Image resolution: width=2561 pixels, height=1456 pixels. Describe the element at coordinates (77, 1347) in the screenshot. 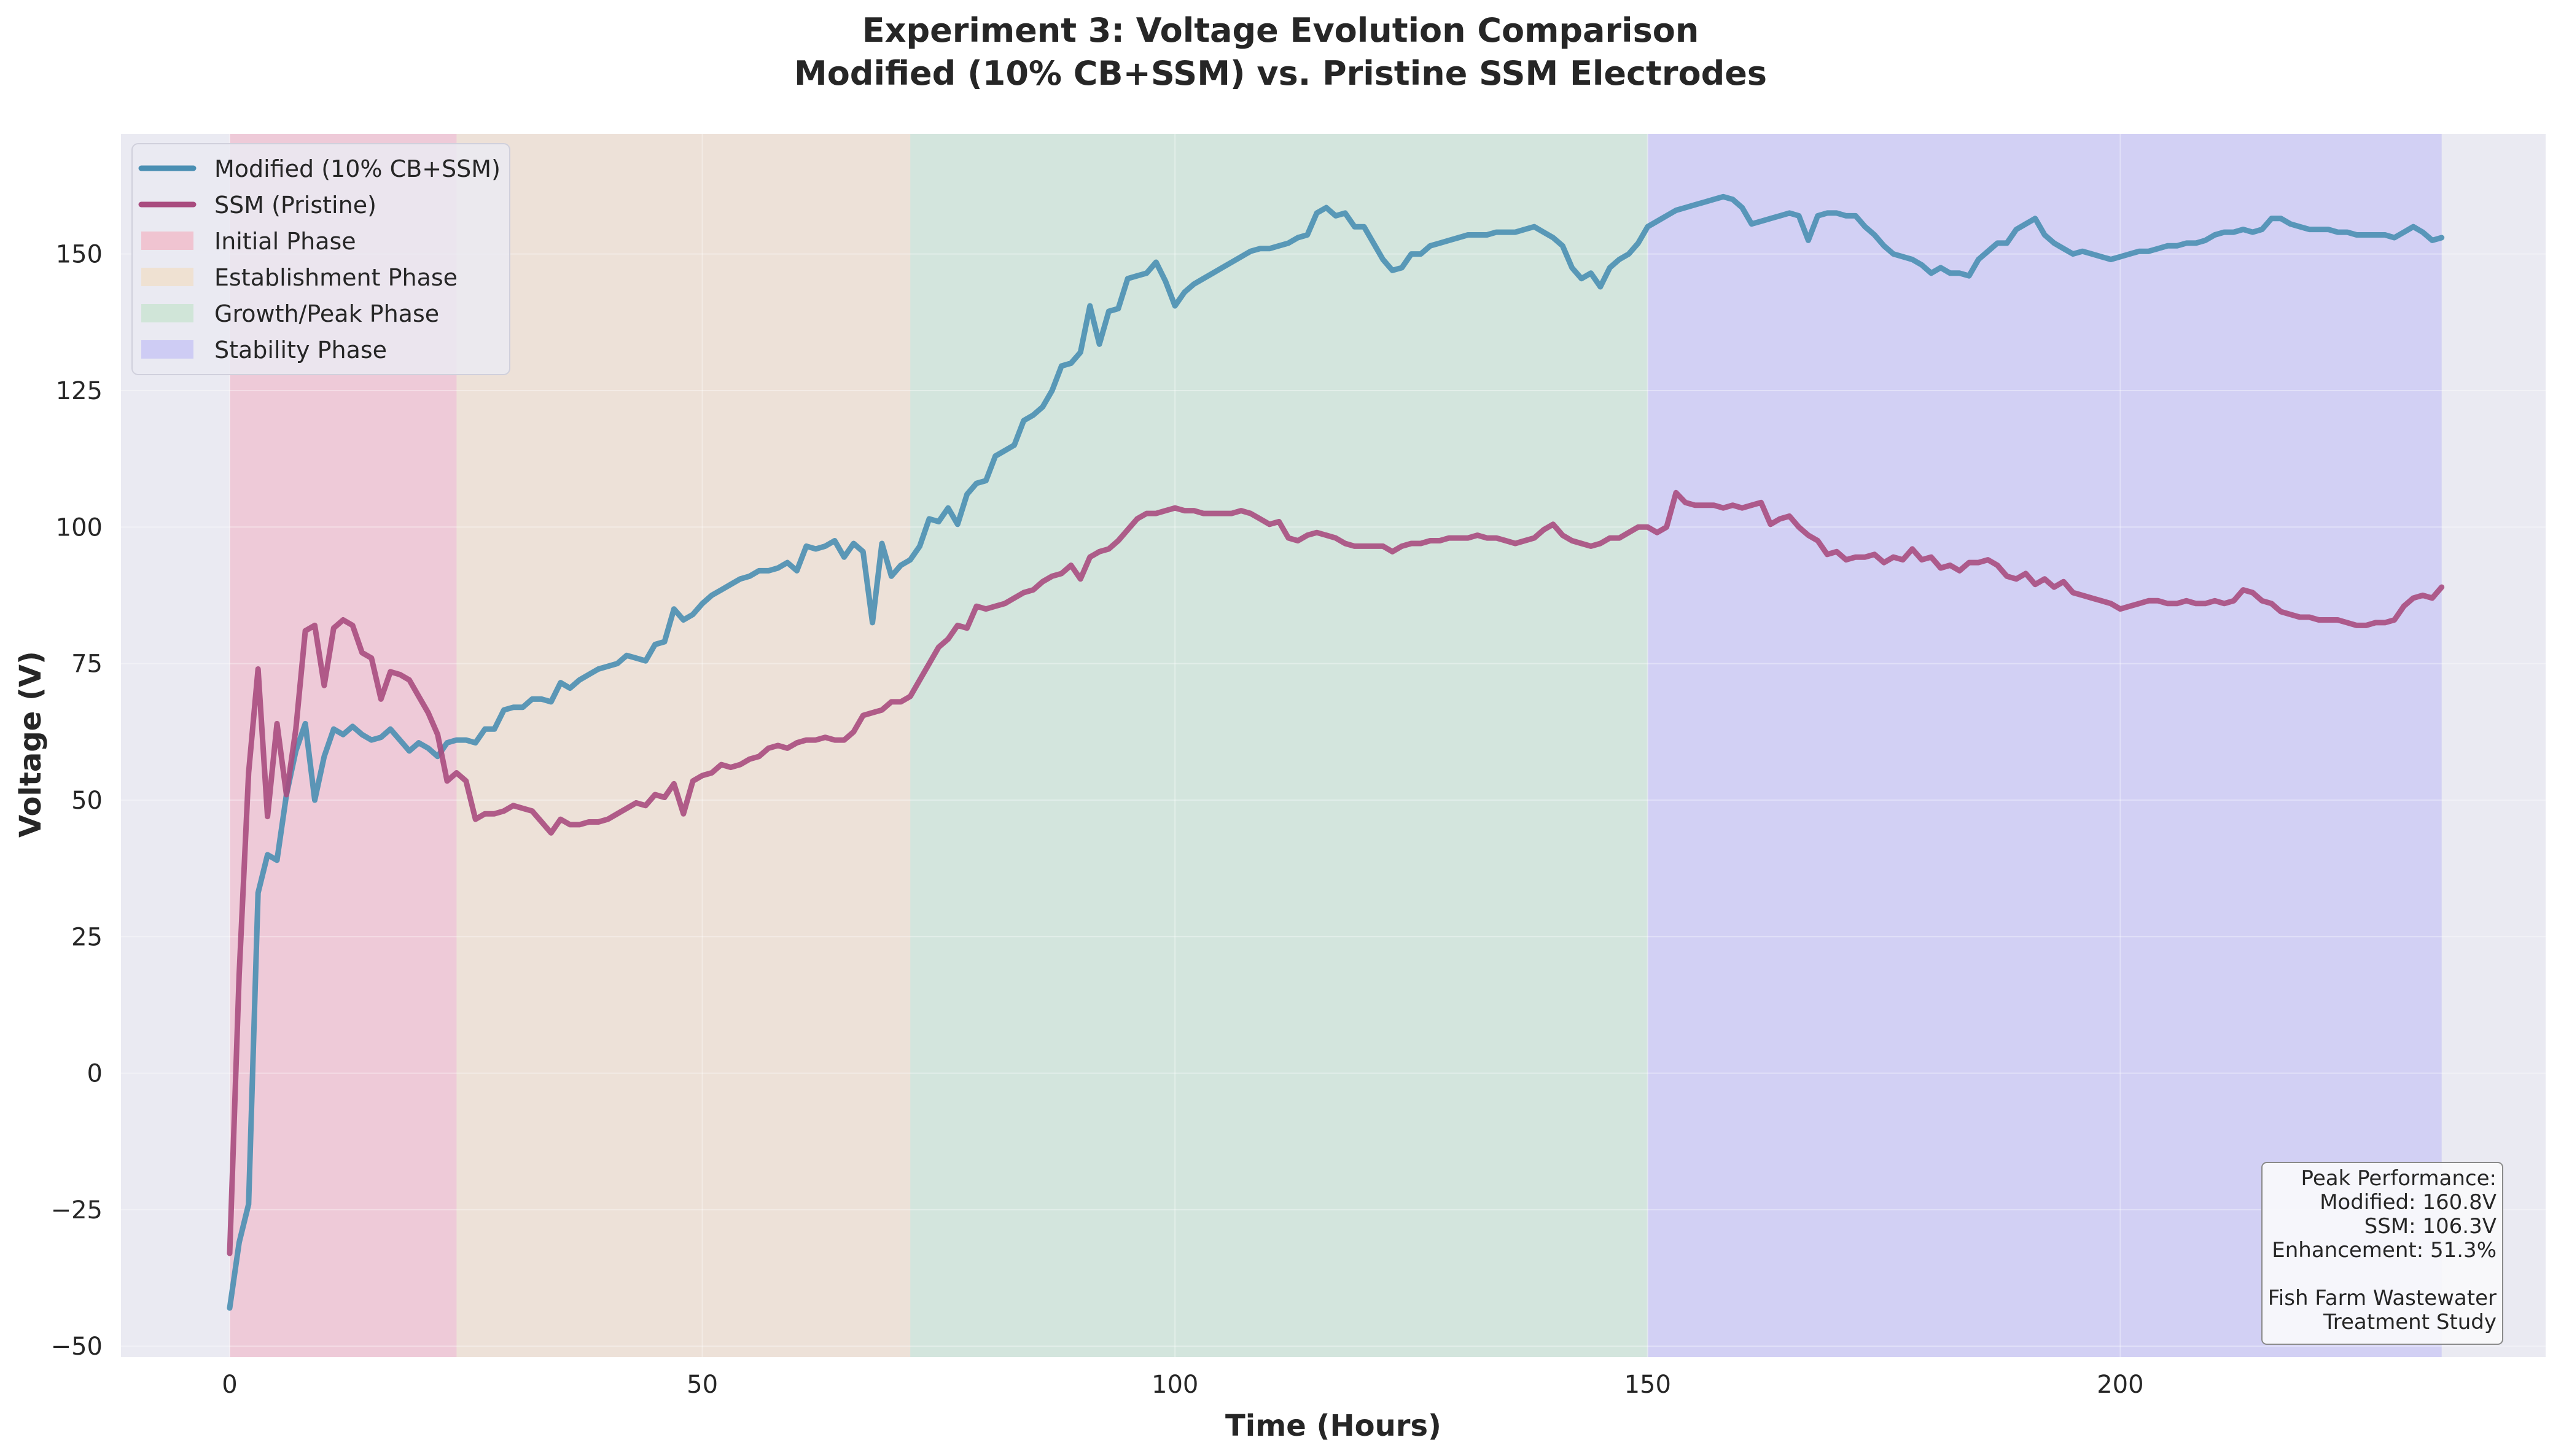

I see `y-tick-label: −50` at that location.